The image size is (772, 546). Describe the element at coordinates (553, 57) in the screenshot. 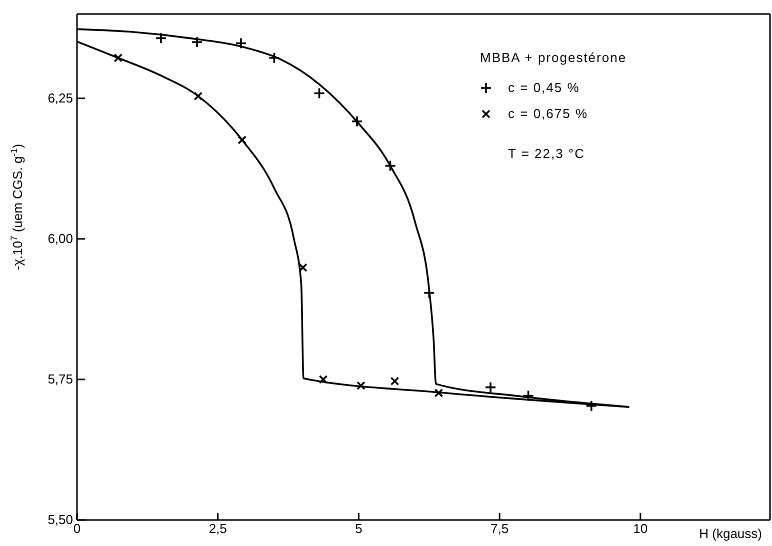

I see `legend-title: MBBA + progestérone` at that location.